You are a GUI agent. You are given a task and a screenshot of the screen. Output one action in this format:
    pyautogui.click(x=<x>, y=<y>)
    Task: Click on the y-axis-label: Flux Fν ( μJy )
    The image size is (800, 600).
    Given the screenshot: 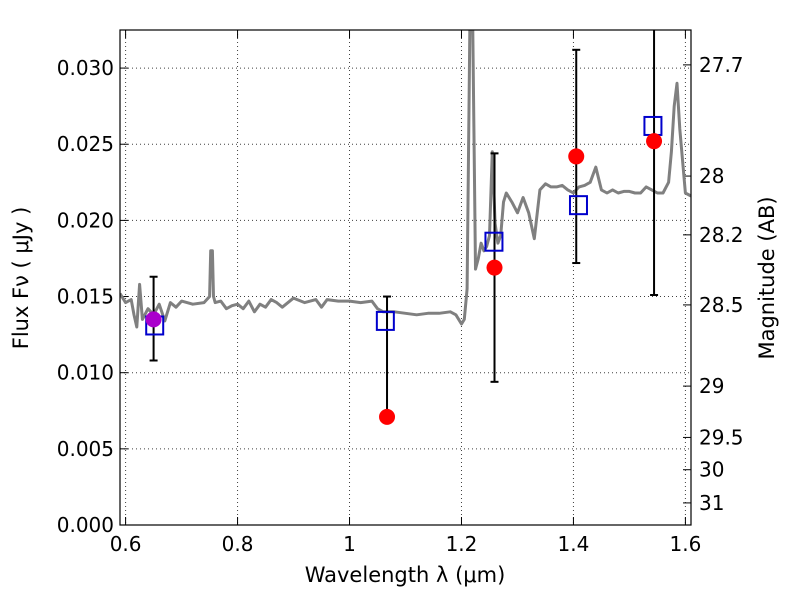 What is the action you would take?
    pyautogui.click(x=21, y=278)
    